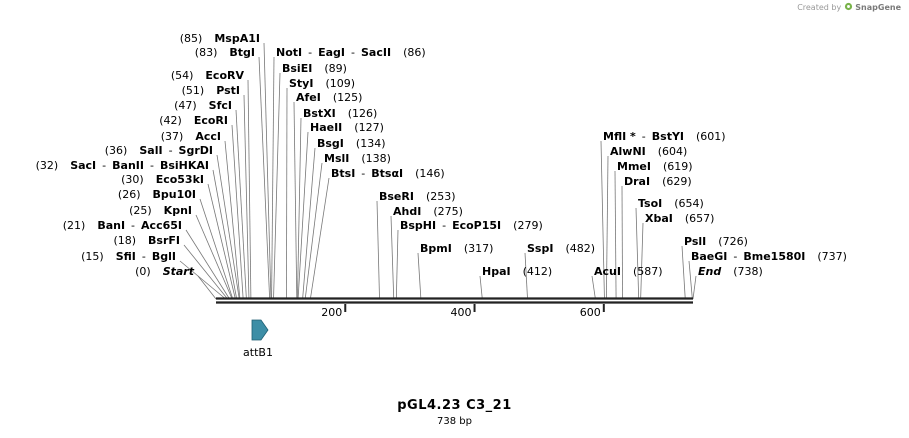 Image resolution: width=909 pixels, height=438 pixels. Describe the element at coordinates (428, 211) in the screenshot. I see `restriction-site-label: AhdI (275)` at that location.